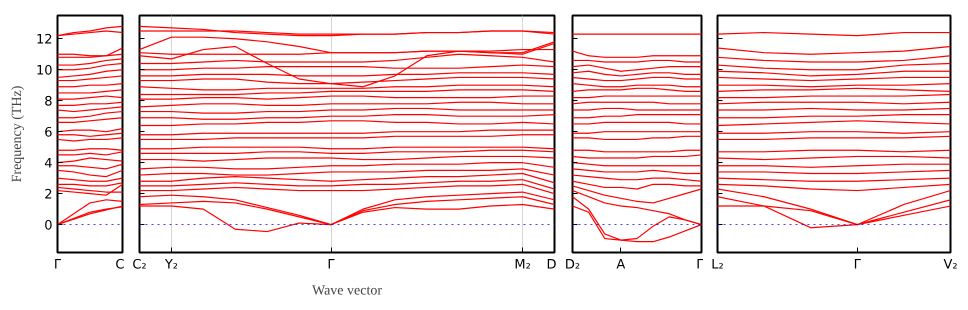  What do you see at coordinates (139, 265) in the screenshot?
I see `x-tick-label: C₂` at bounding box center [139, 265].